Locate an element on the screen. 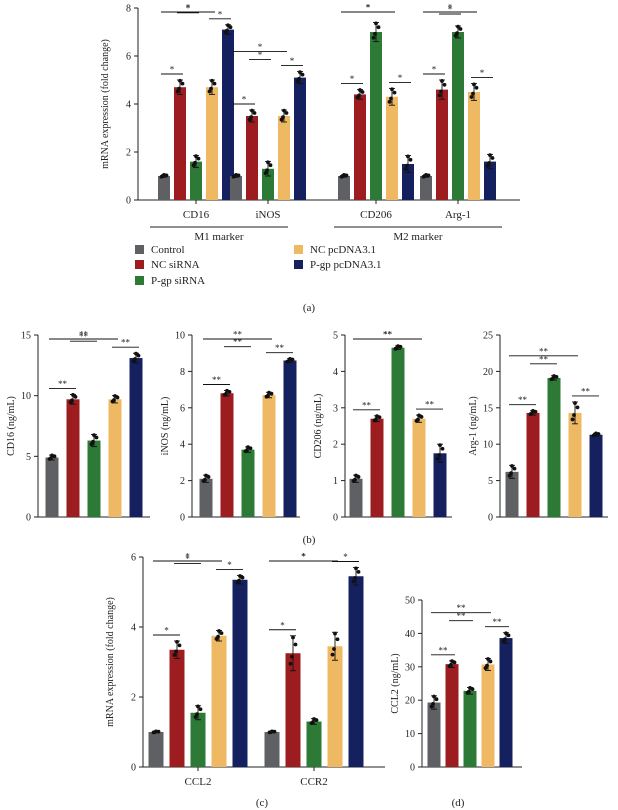 The width and height of the screenshot is (618, 810). panel-label-c: (c) is located at coordinates (262, 803).